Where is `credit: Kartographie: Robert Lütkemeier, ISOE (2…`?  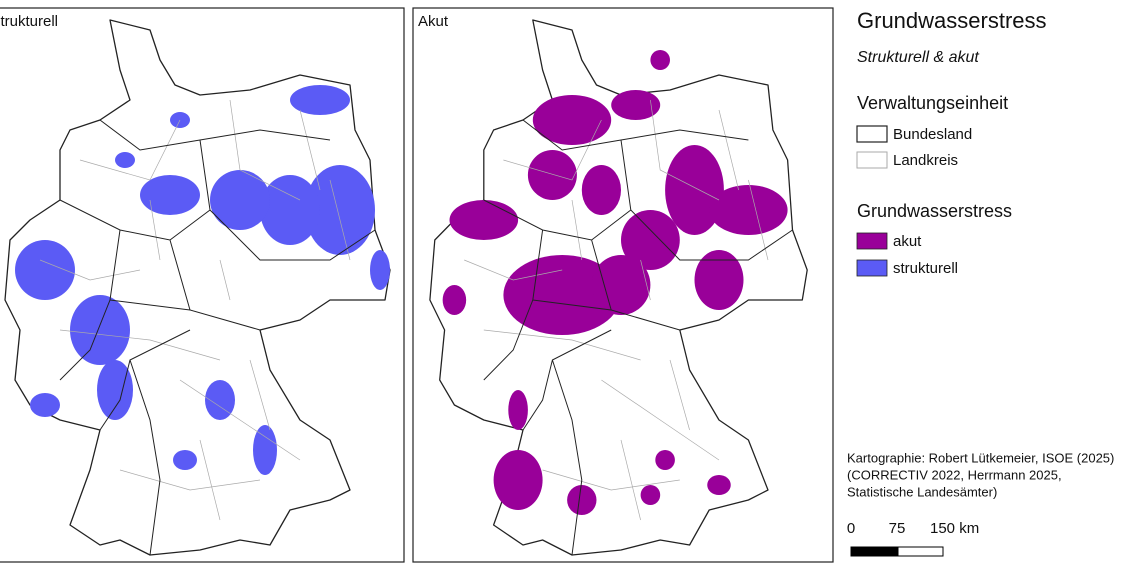 credit: Kartographie: Robert Lütkemeier, ISOE (2… is located at coordinates (980, 474).